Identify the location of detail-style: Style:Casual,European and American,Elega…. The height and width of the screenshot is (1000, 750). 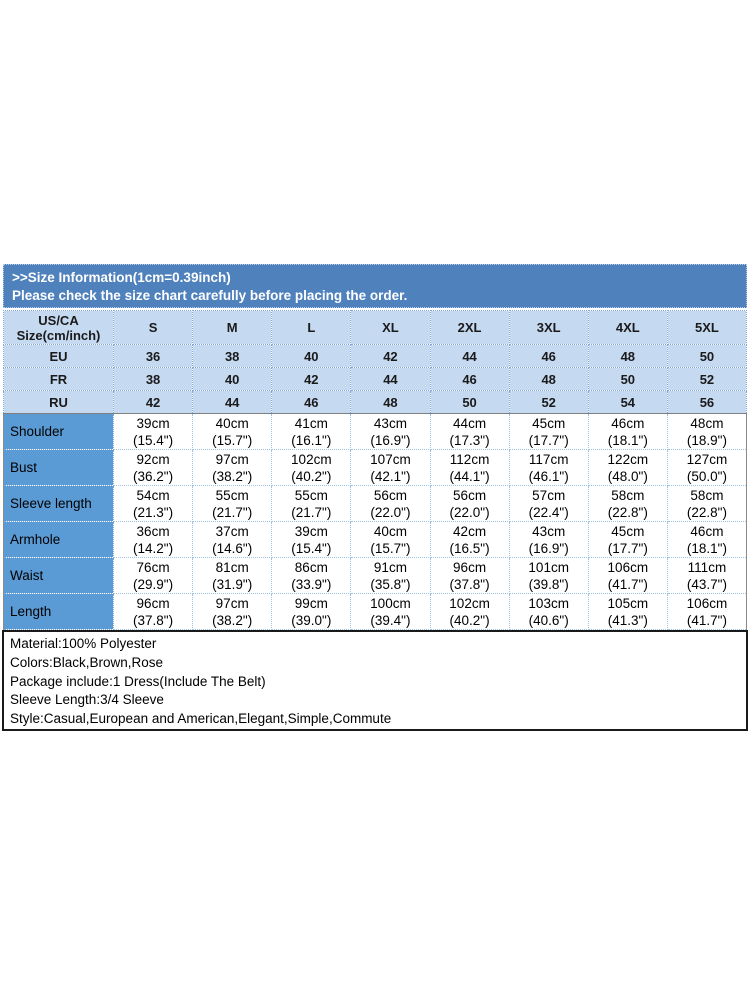
(201, 719).